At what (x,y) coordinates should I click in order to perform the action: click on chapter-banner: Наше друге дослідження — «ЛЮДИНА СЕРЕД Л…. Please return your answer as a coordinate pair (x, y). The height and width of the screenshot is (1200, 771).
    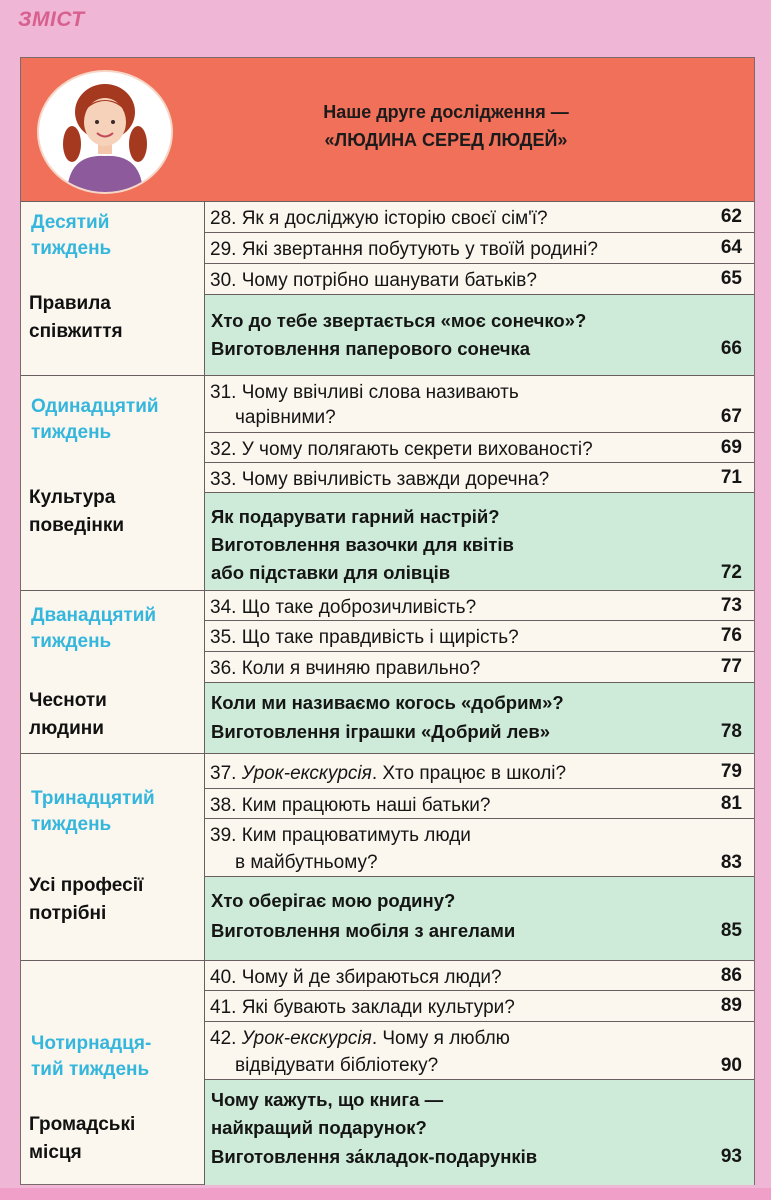
    Looking at the image, I should click on (387, 130).